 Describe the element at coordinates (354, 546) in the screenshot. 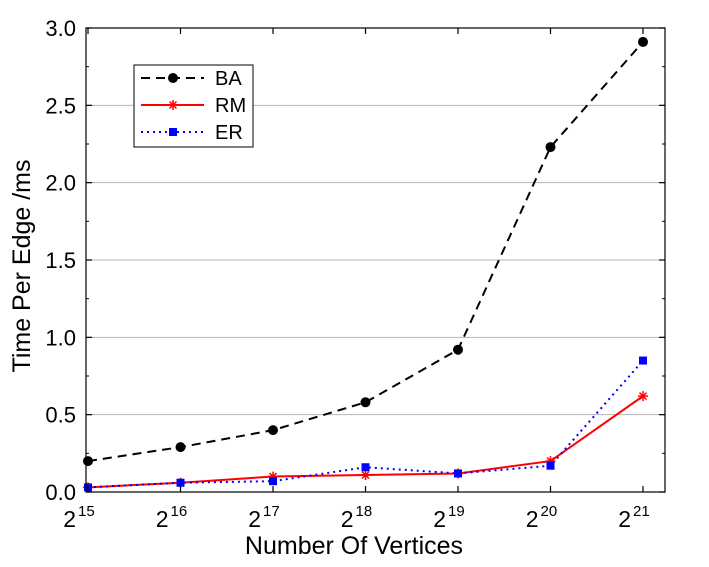

I see `x-axis-label: Number Of Vertices` at that location.